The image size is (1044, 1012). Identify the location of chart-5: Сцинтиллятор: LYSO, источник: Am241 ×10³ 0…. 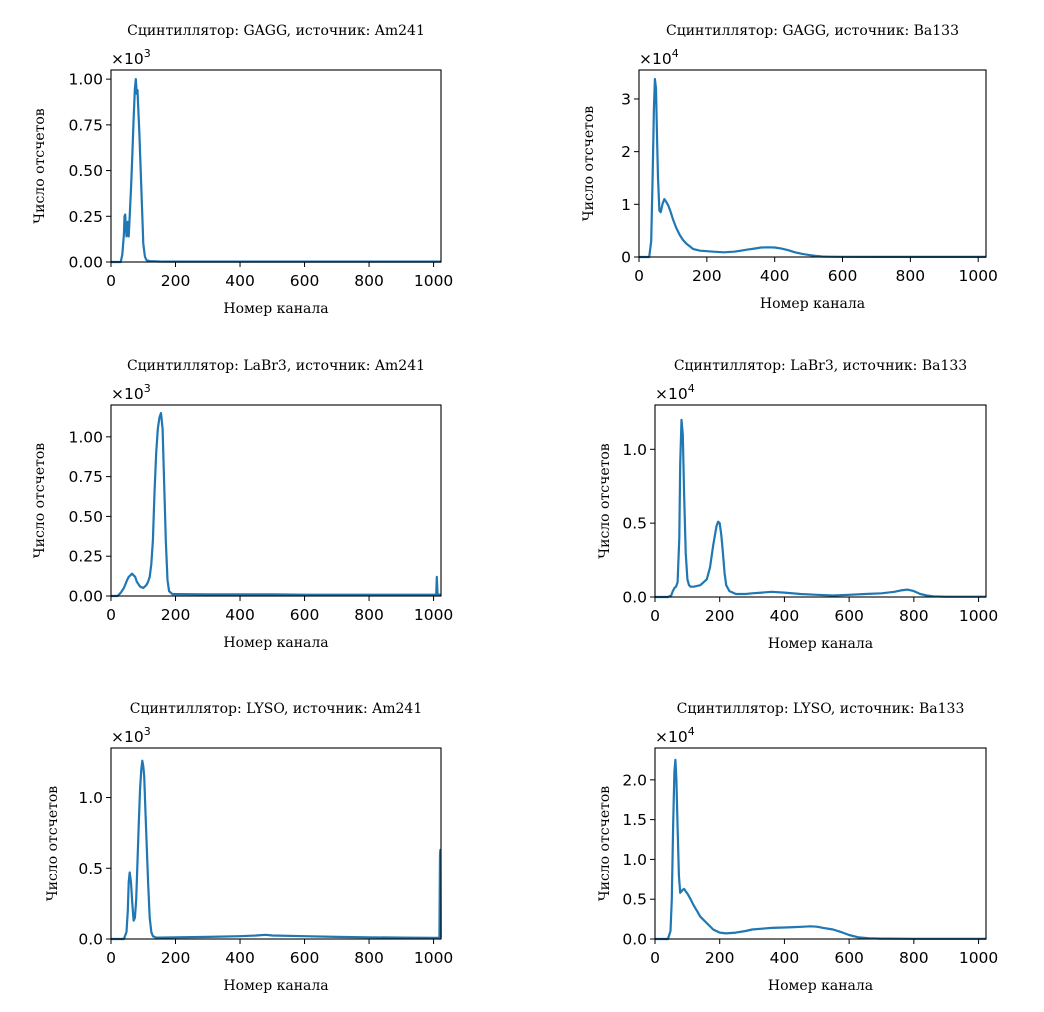
(249, 847).